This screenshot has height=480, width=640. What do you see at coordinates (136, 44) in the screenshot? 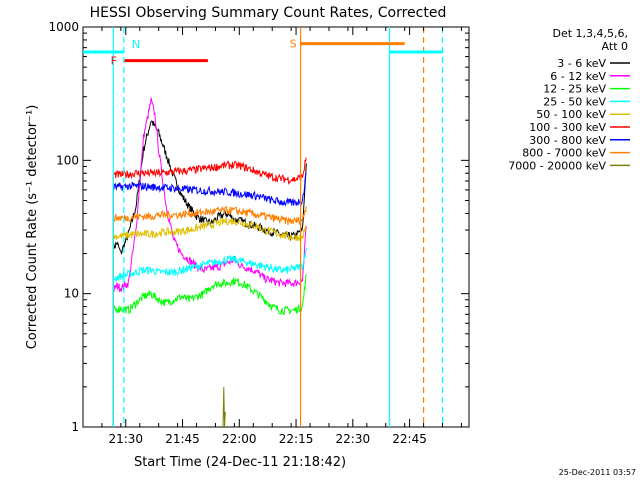
I see `flag-label-n: N` at bounding box center [136, 44].